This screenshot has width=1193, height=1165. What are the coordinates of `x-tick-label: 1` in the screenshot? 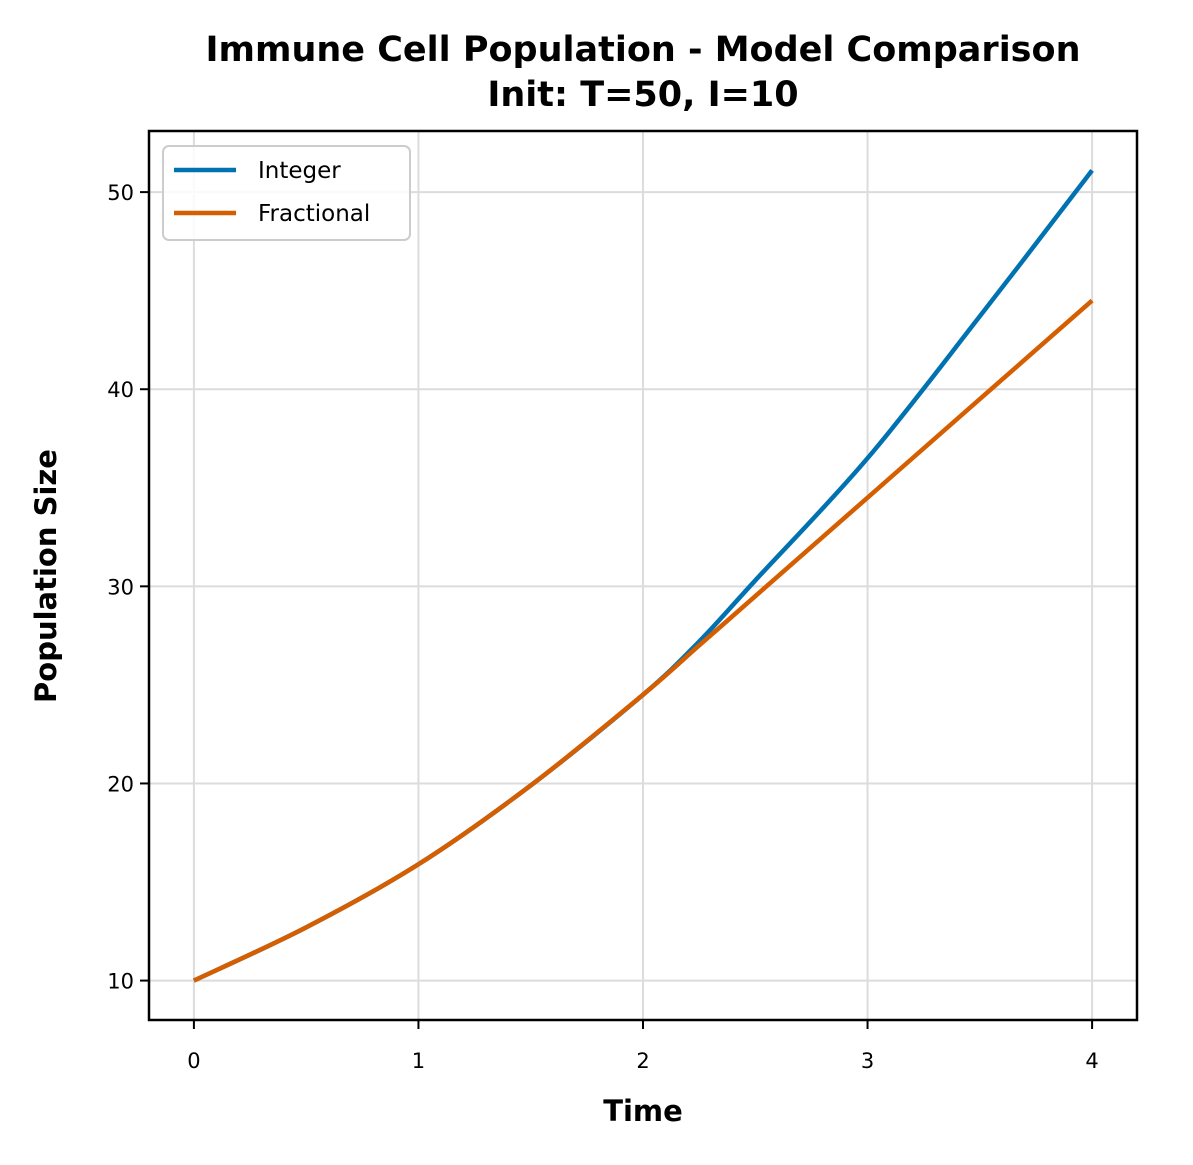 It's located at (418, 1061).